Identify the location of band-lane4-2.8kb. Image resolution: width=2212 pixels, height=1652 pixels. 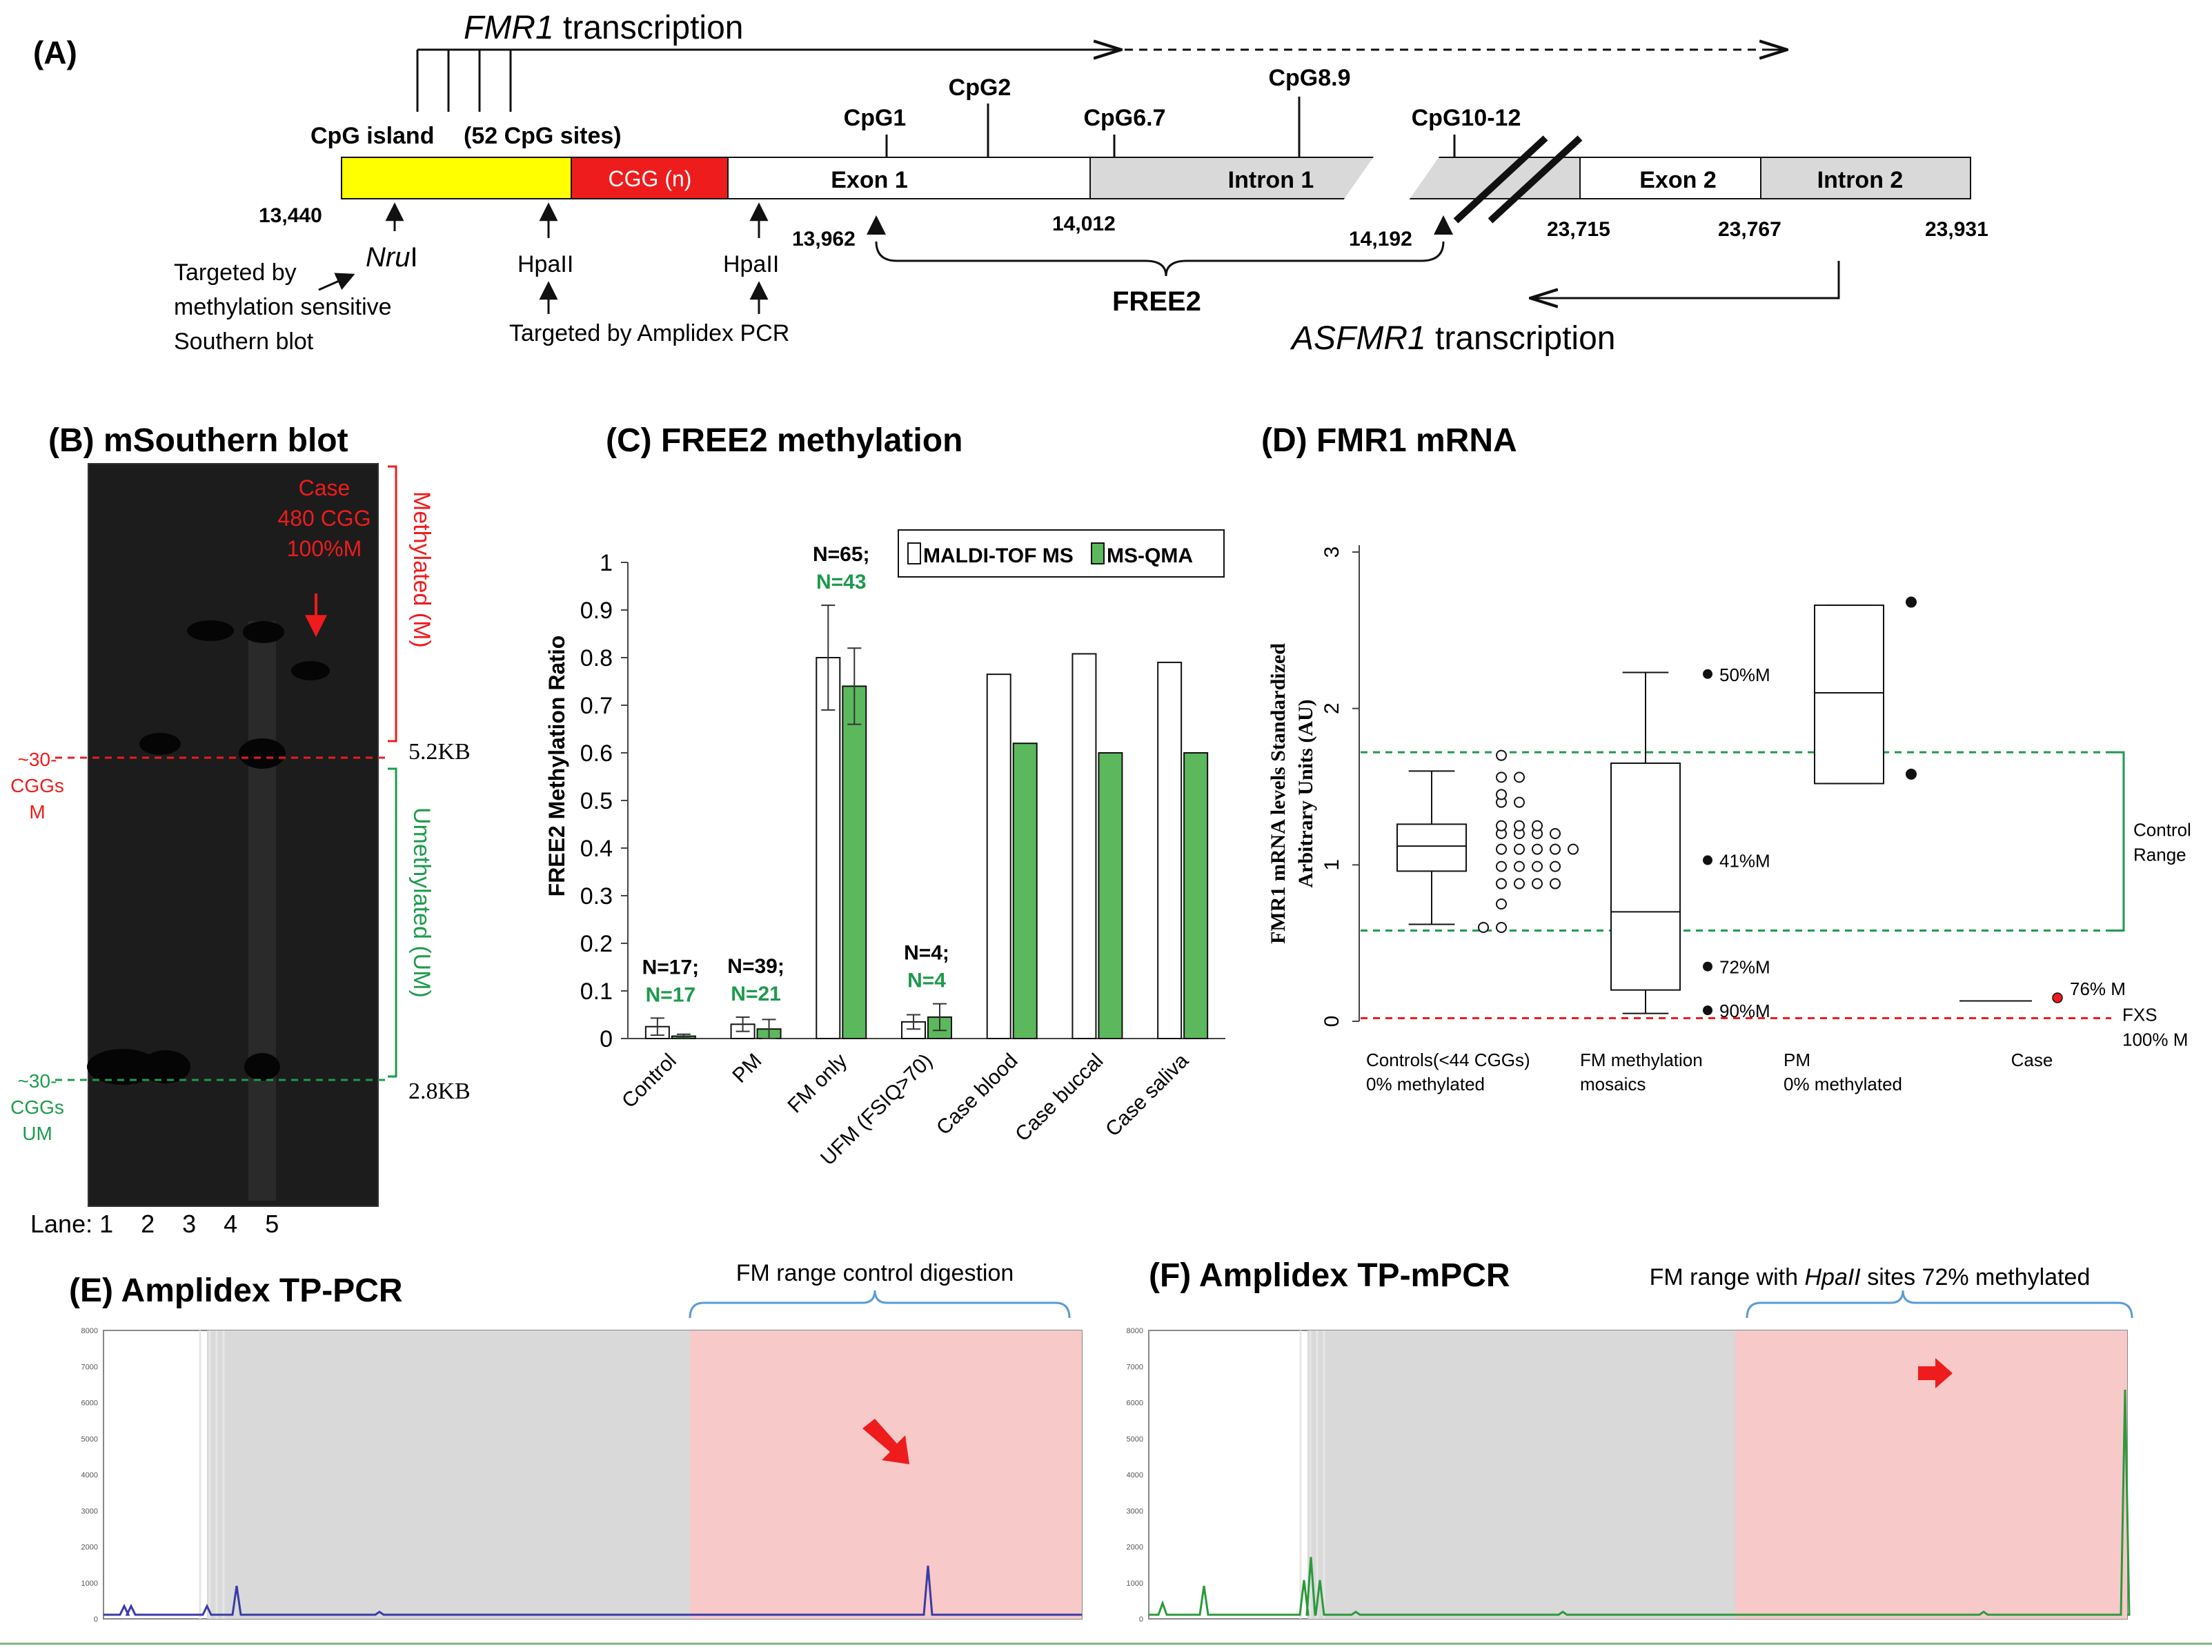
(262, 1067).